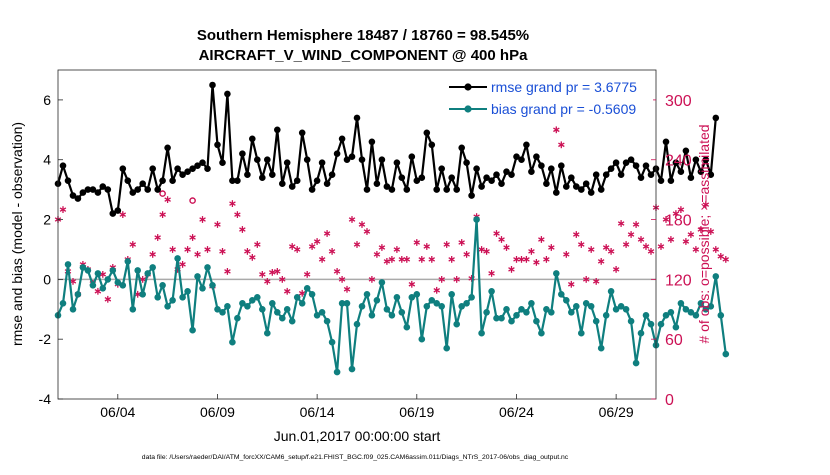  I want to click on y2-tick-label: 240, so click(678, 161).